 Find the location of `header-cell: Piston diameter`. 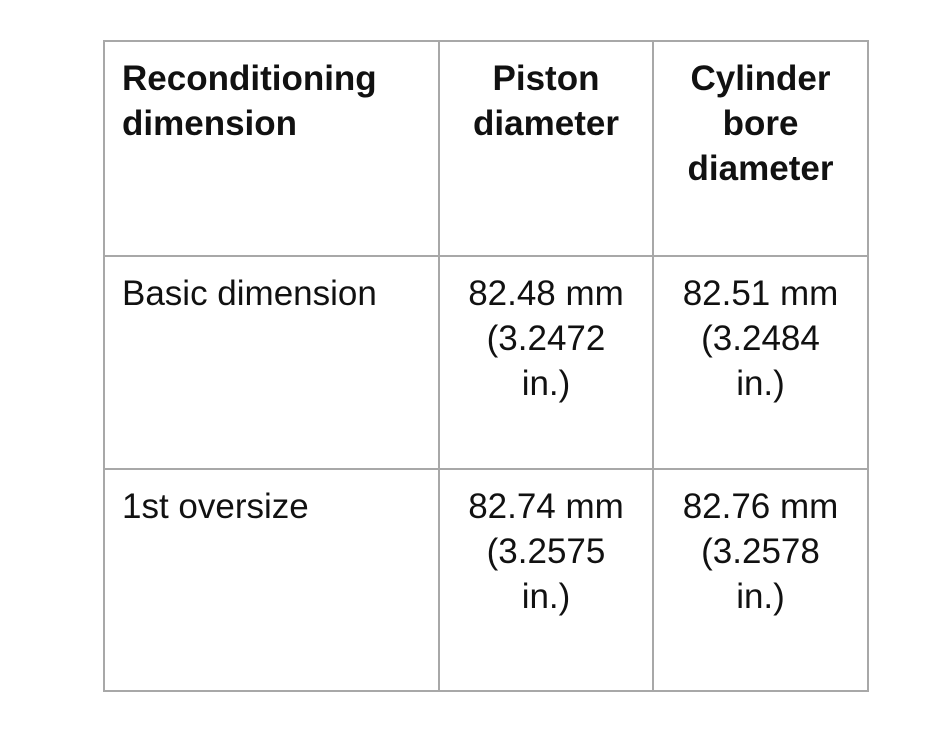

header-cell: Piston diameter is located at coordinates (546, 148).